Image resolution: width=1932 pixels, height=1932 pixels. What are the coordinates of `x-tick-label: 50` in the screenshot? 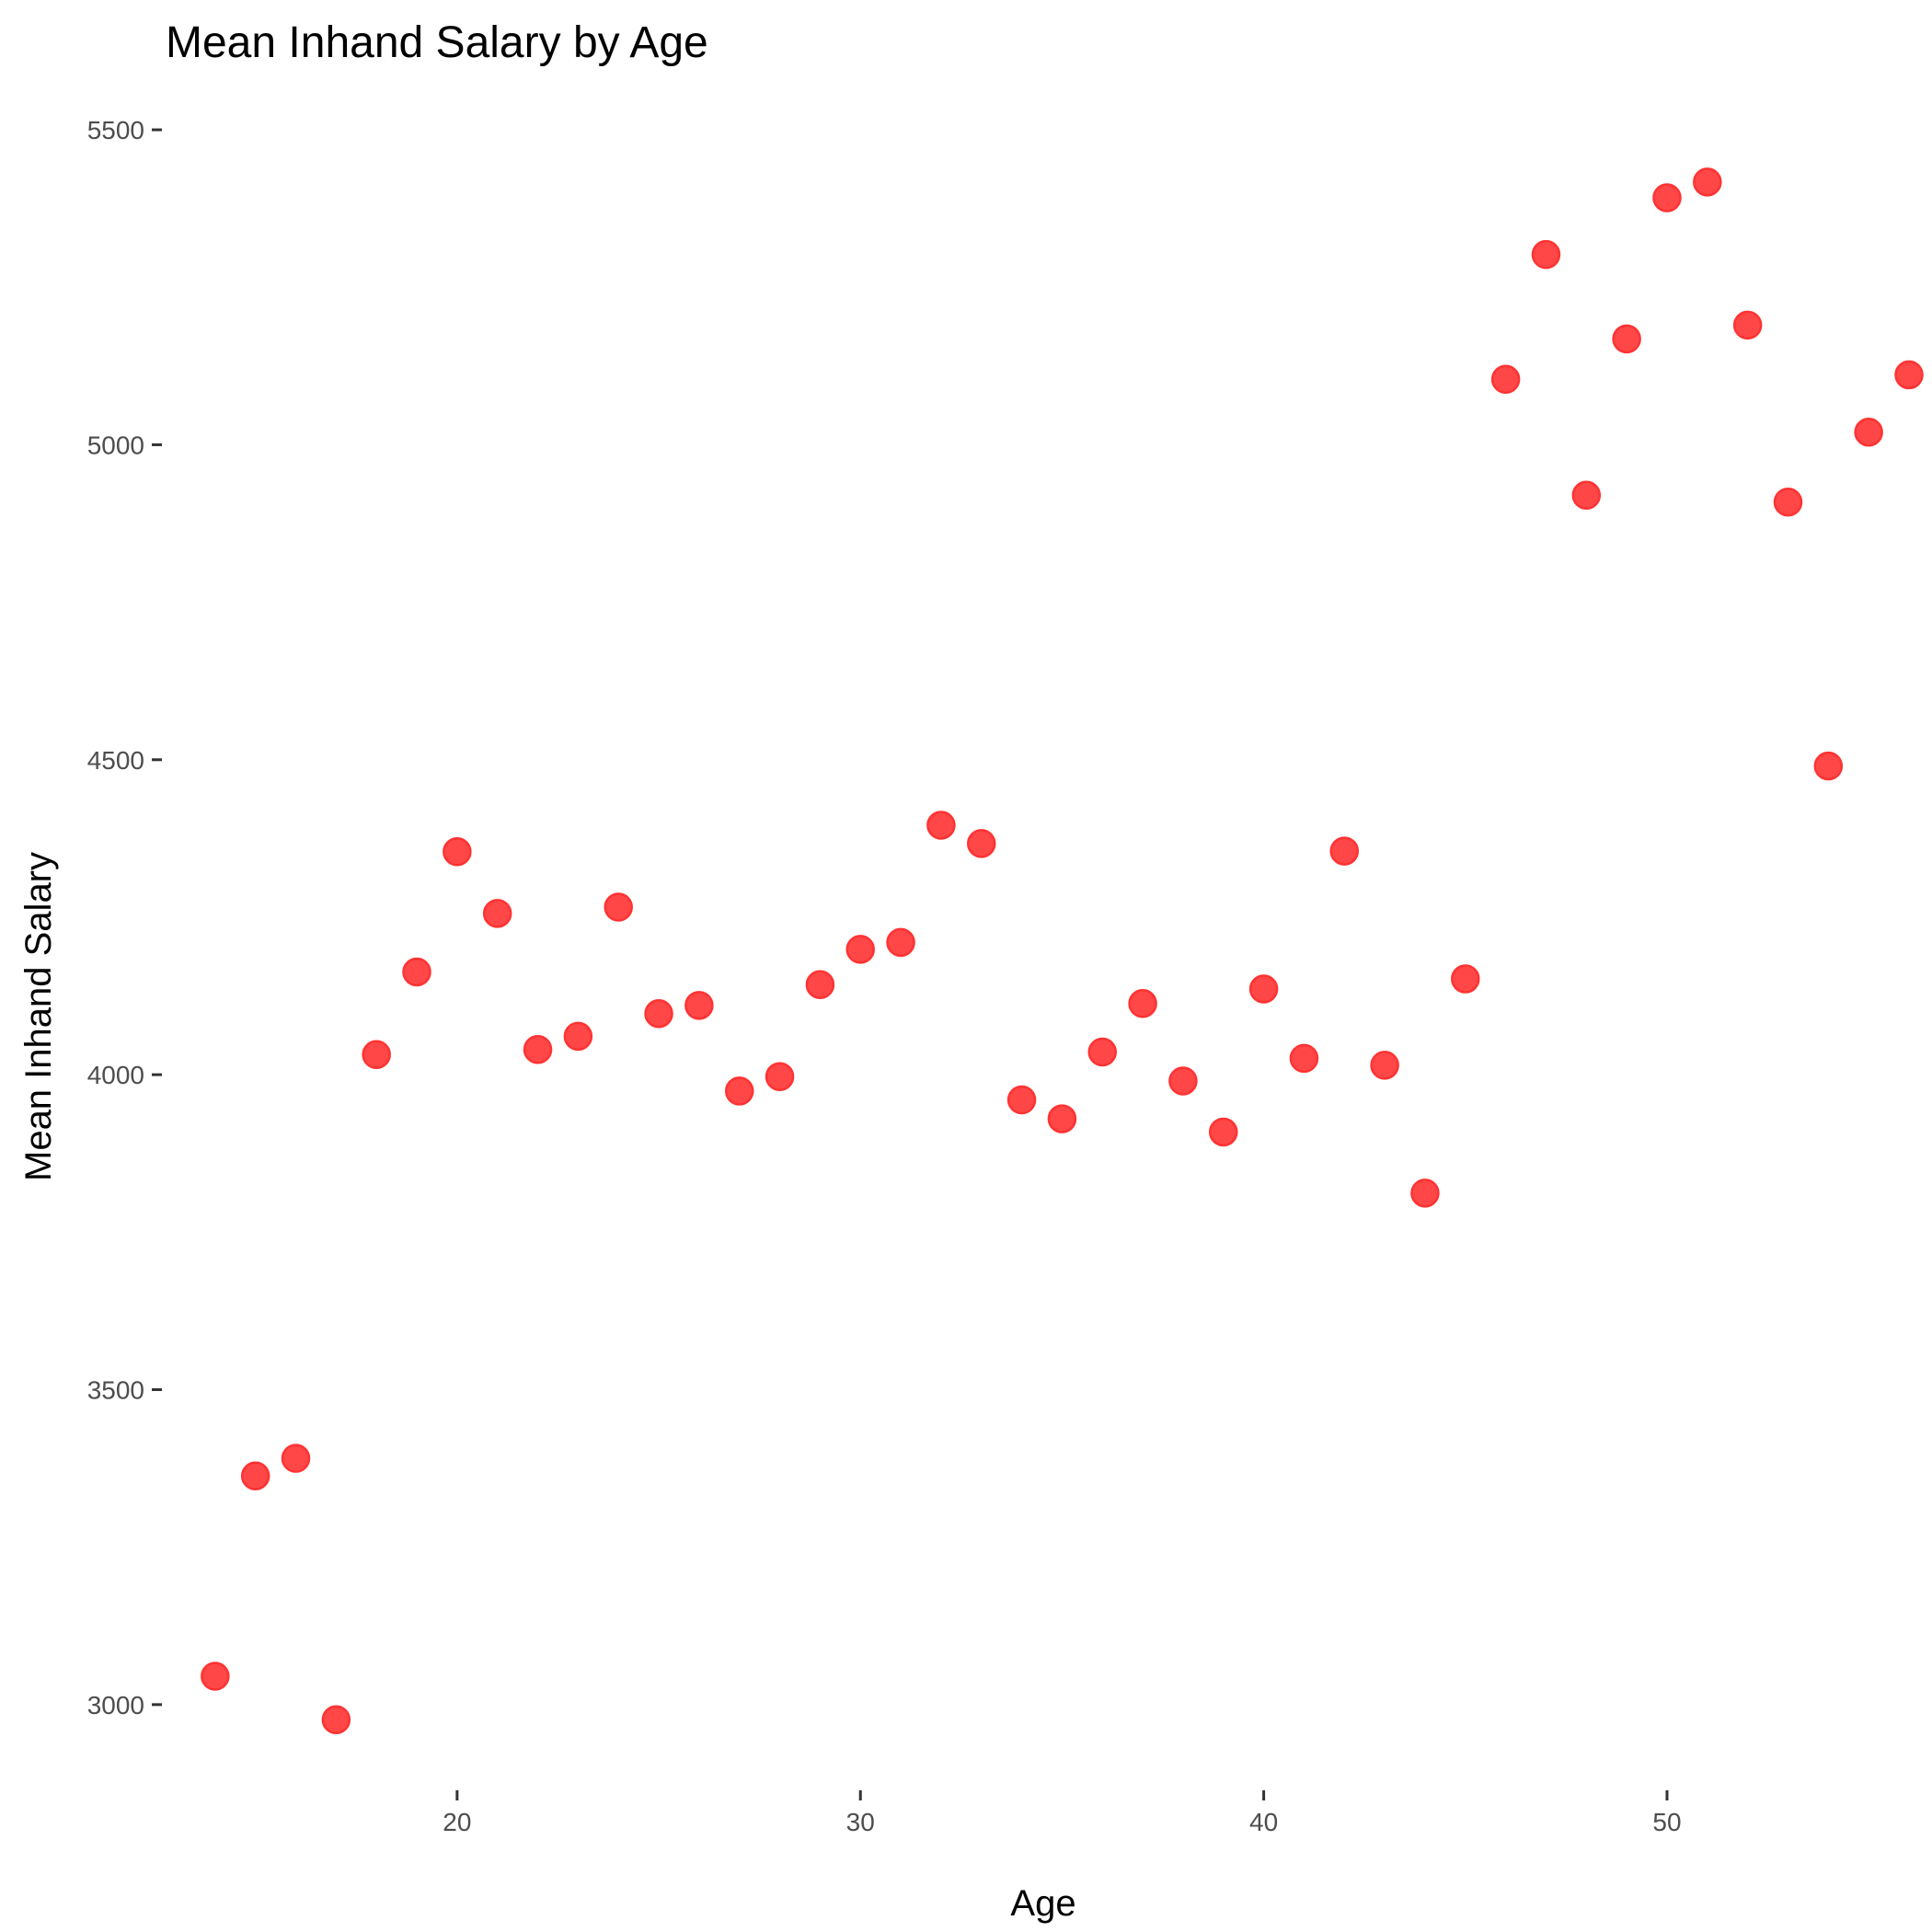 It's located at (1666, 1822).